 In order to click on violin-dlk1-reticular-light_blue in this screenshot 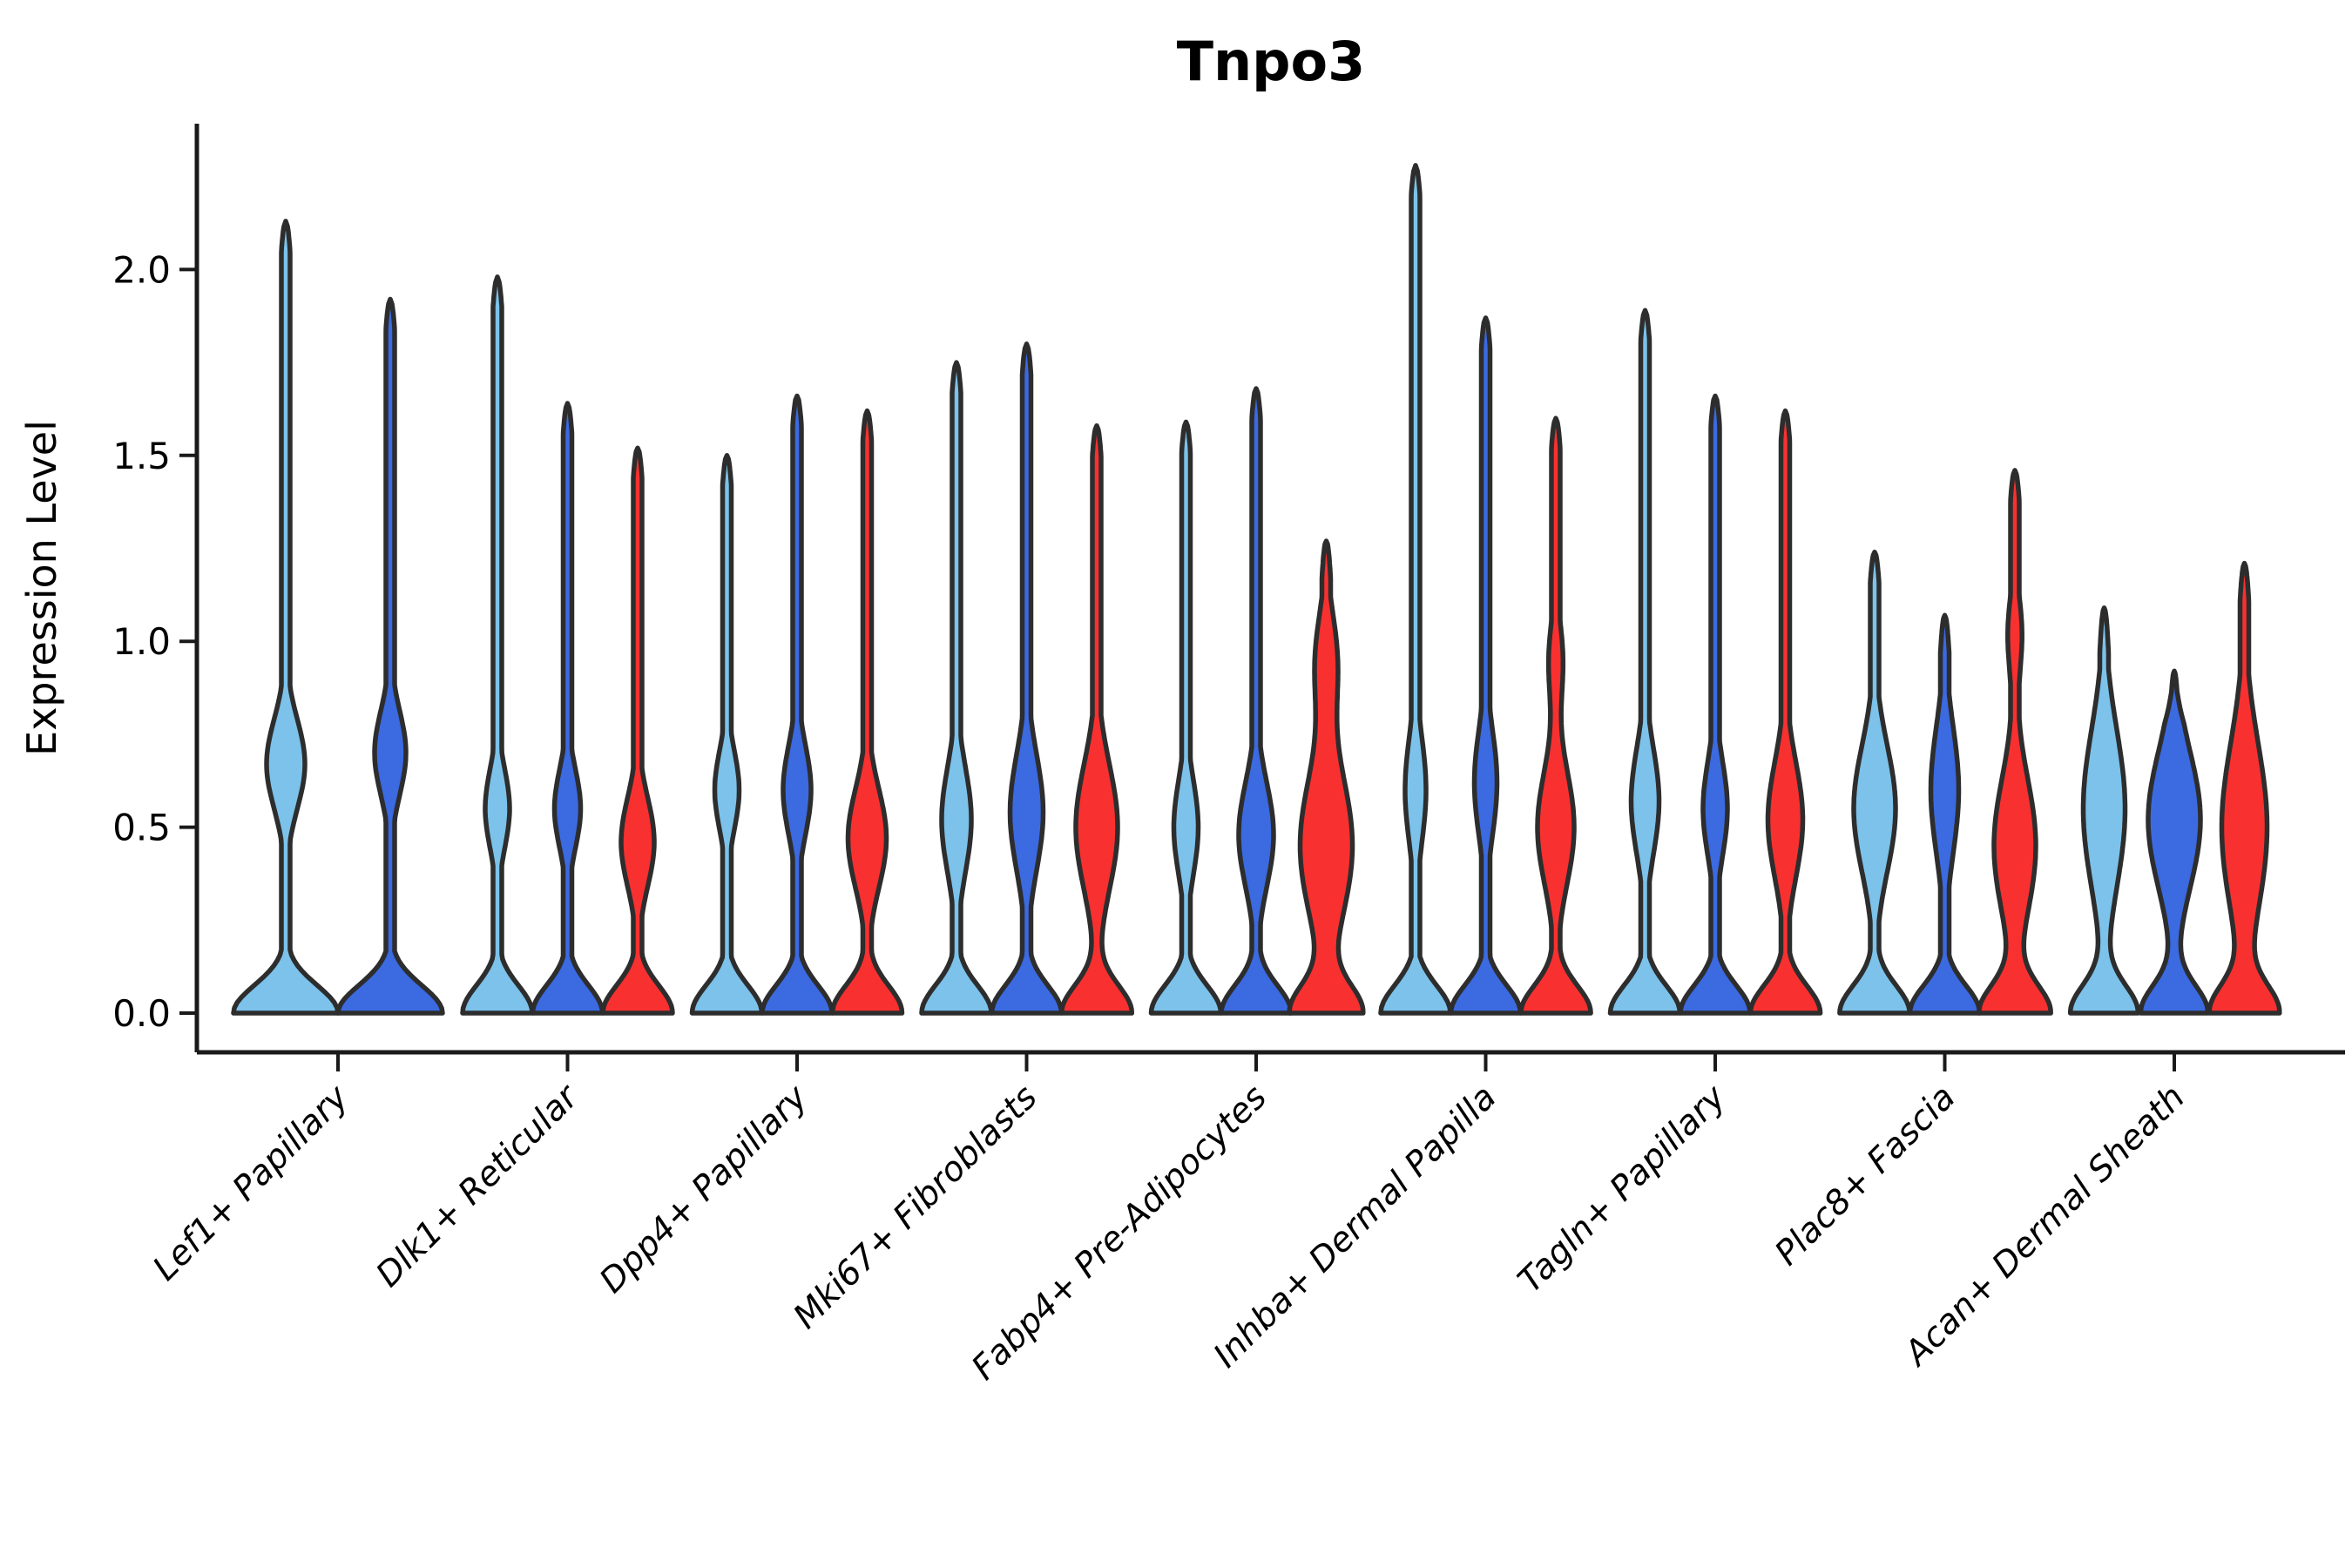, I will do `click(497, 645)`.